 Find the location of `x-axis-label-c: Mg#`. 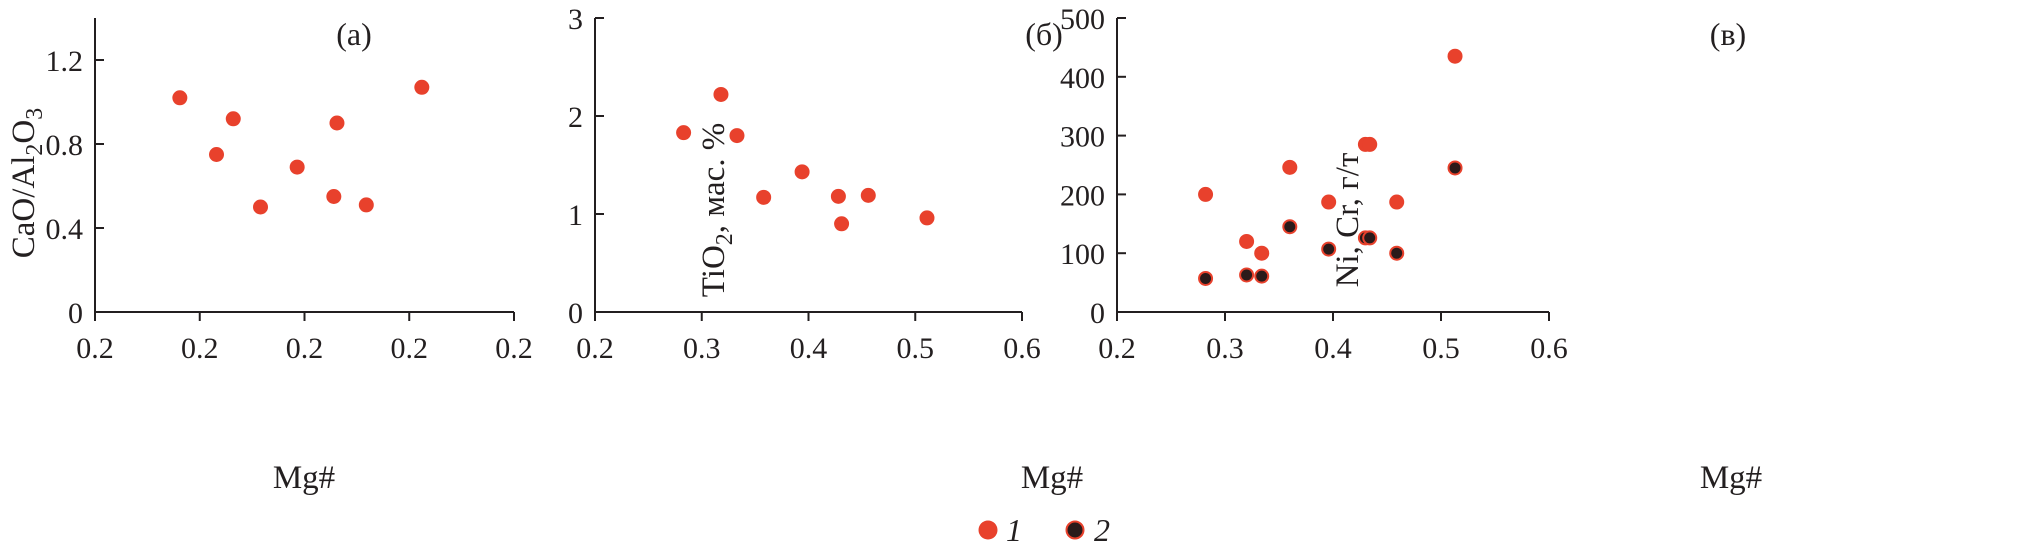

x-axis-label-c: Mg# is located at coordinates (1731, 478).